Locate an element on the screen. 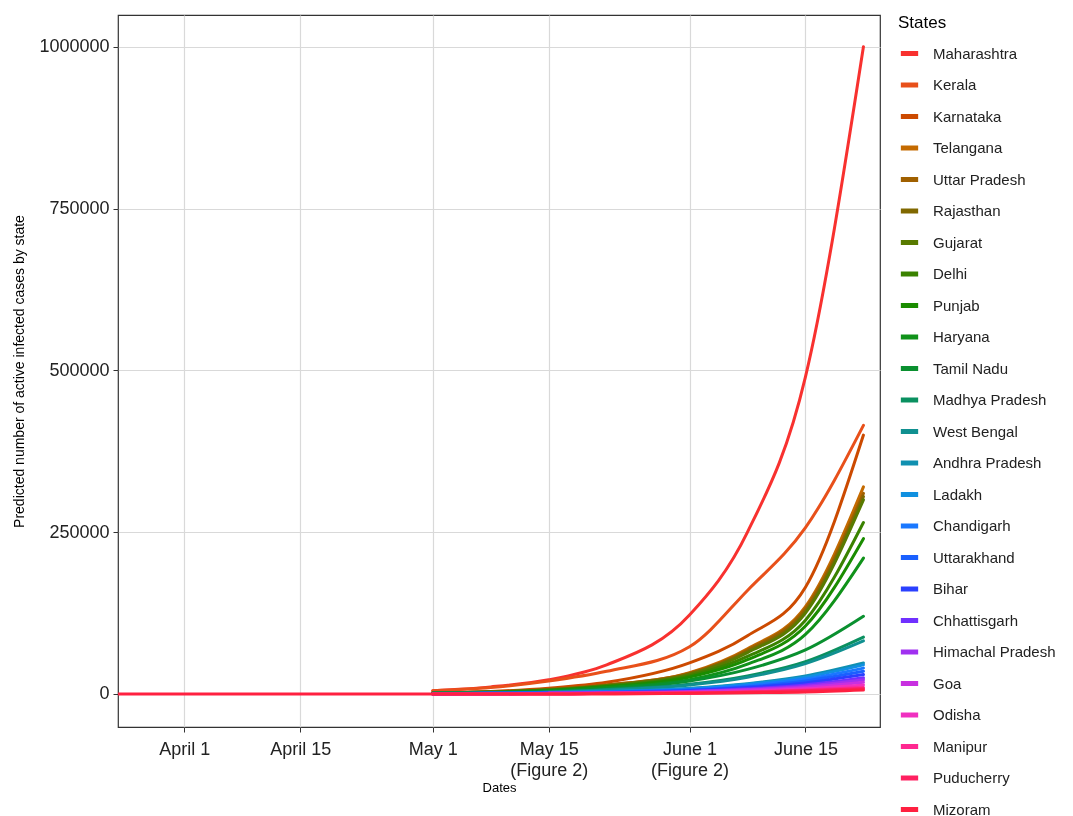 This screenshot has width=1073, height=816. legend-label: Chandigarh is located at coordinates (972, 525).